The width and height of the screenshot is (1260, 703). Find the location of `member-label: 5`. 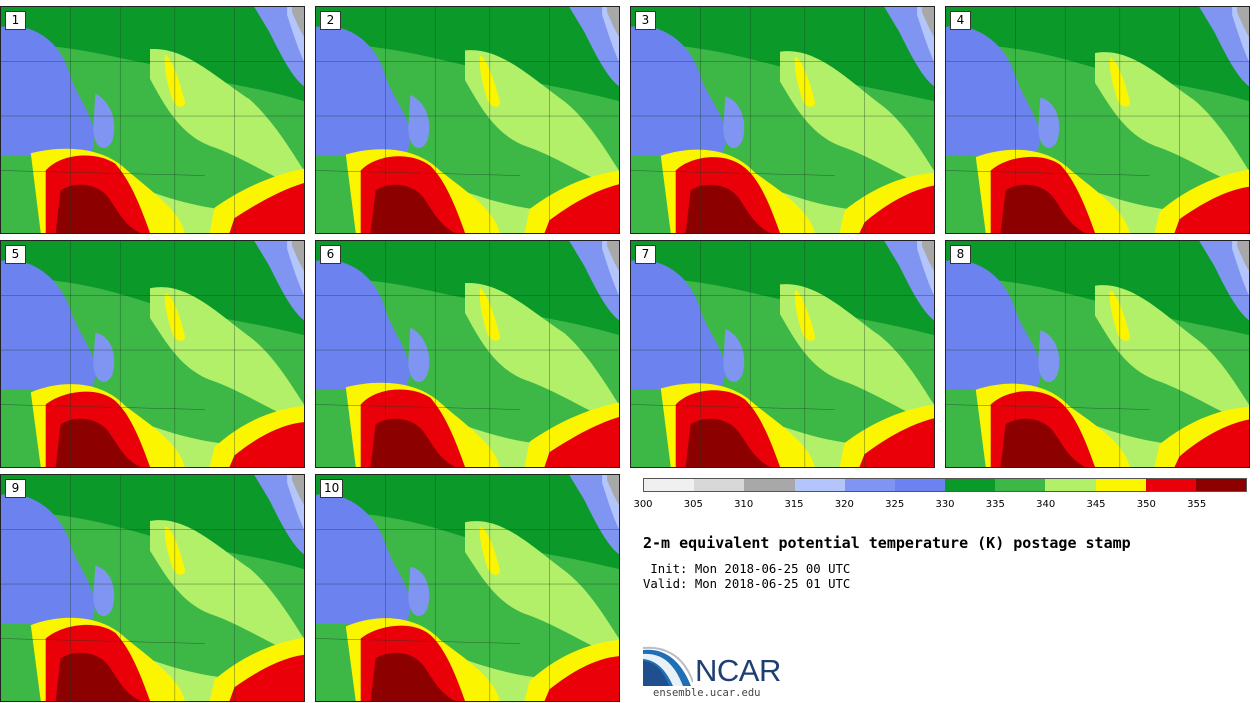

member-label: 5 is located at coordinates (15, 254).